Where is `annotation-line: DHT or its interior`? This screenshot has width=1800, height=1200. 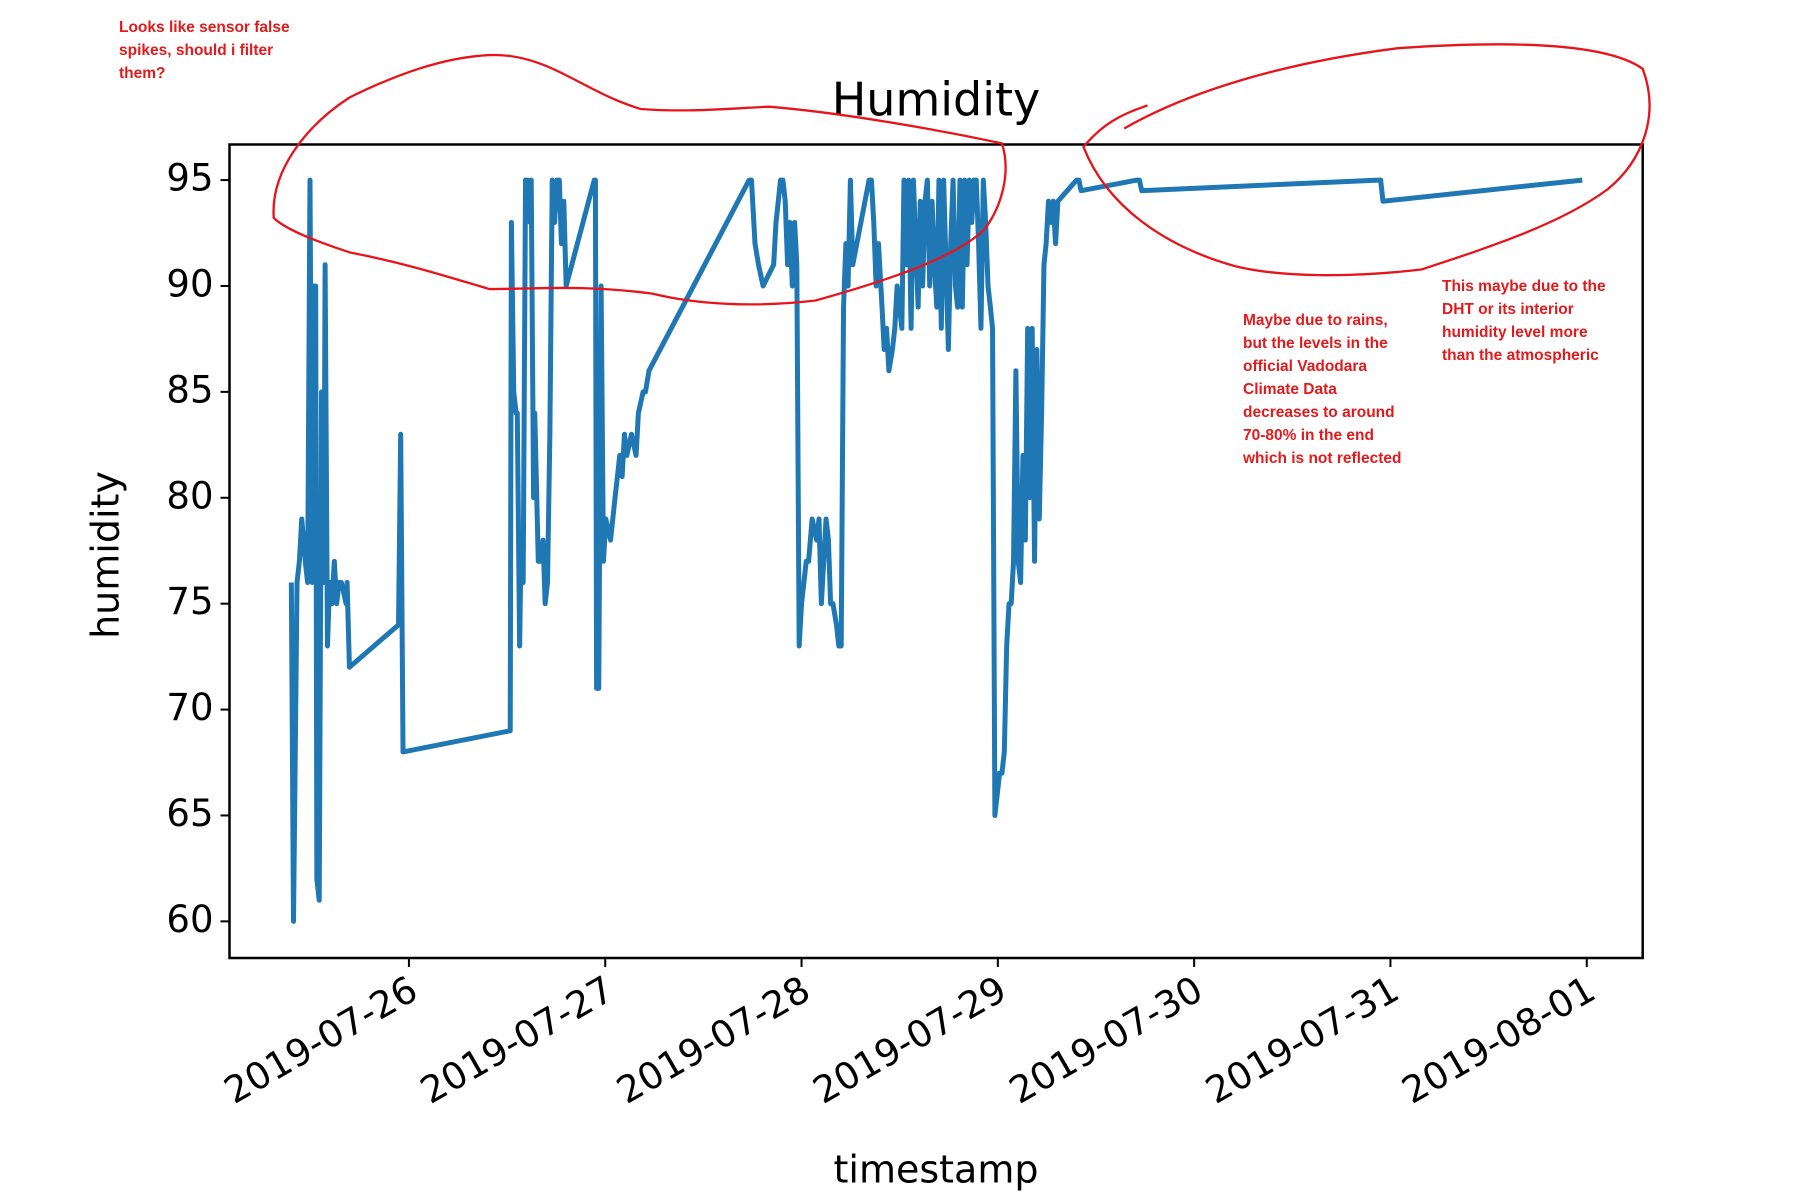 annotation-line: DHT or its interior is located at coordinates (1508, 309).